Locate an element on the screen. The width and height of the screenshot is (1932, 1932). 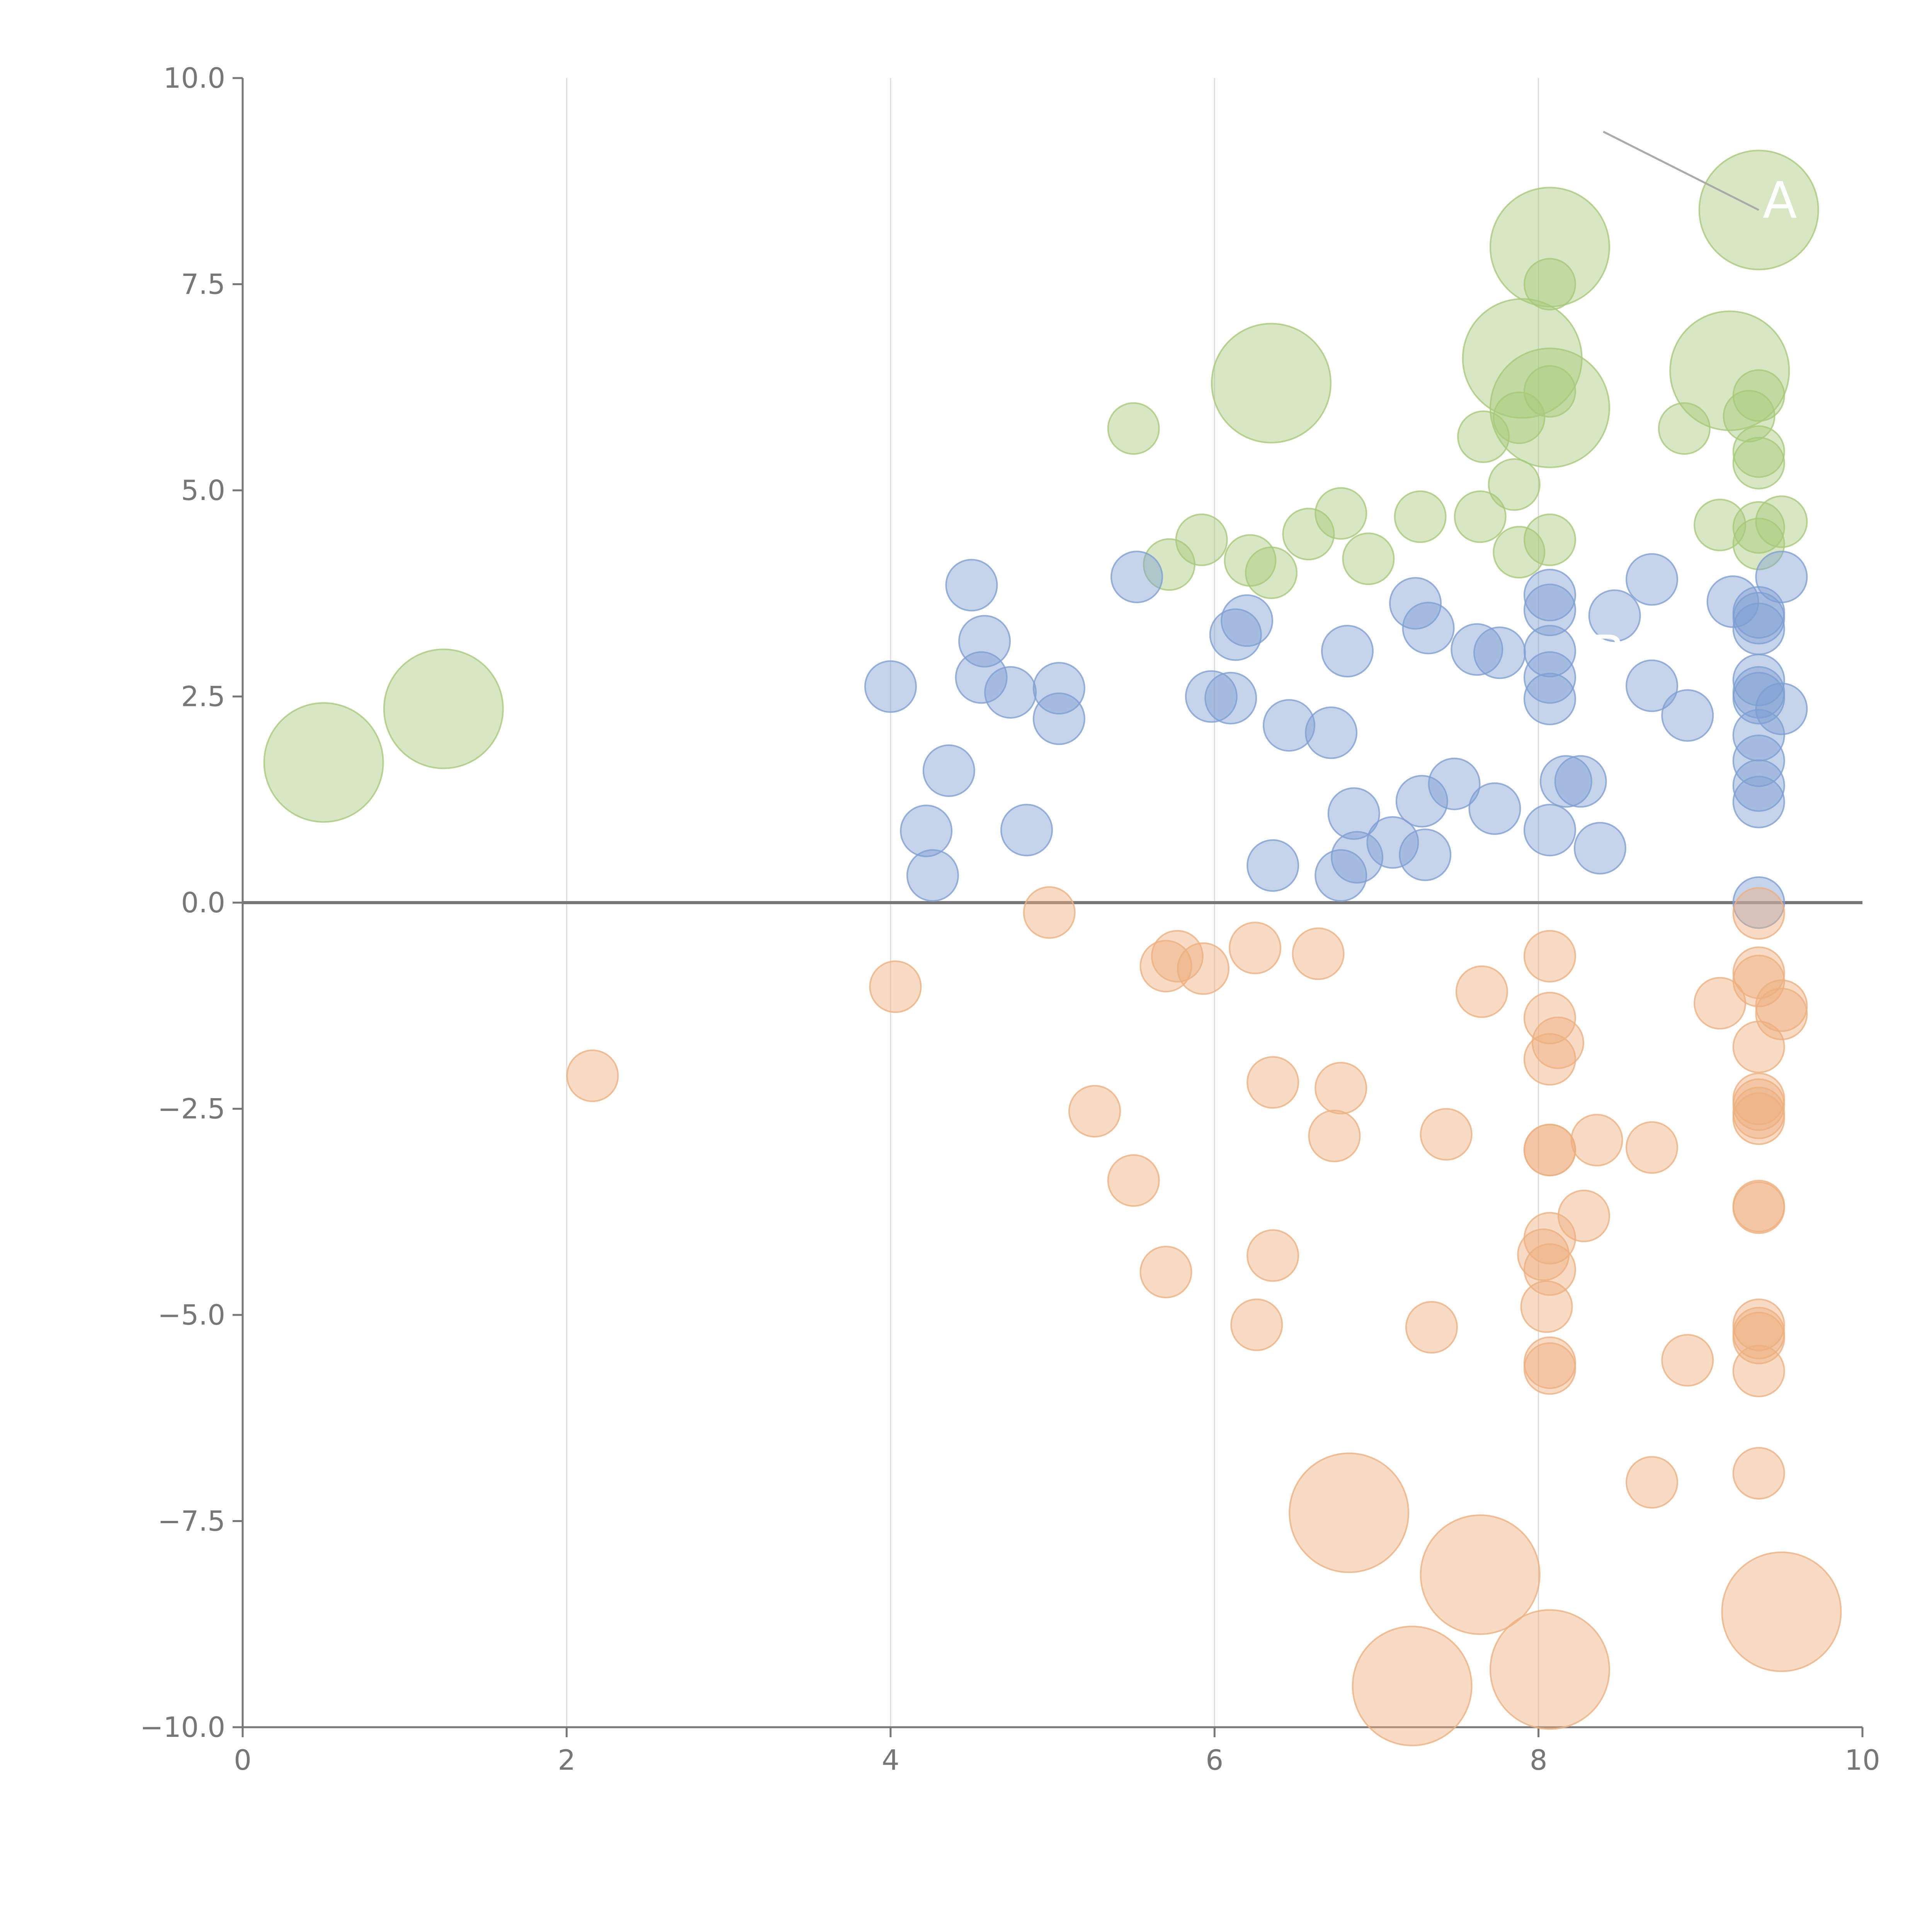
y-tick-label: −2.5 is located at coordinates (192, 1109).